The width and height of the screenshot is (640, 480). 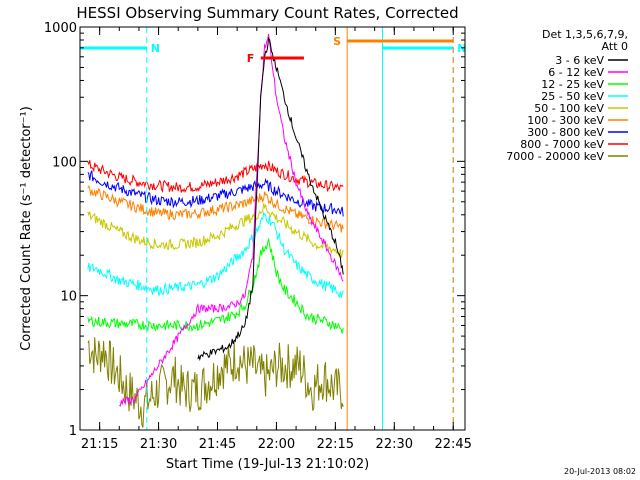 What do you see at coordinates (555, 156) in the screenshot?
I see `legend-label: 7000 - 20000 keV` at bounding box center [555, 156].